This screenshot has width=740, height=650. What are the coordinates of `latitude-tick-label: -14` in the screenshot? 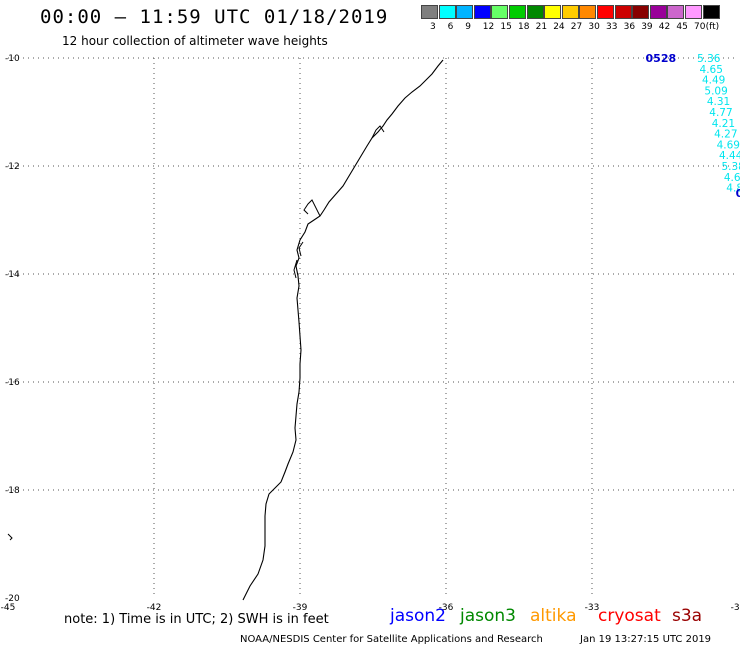 It's located at (12, 275).